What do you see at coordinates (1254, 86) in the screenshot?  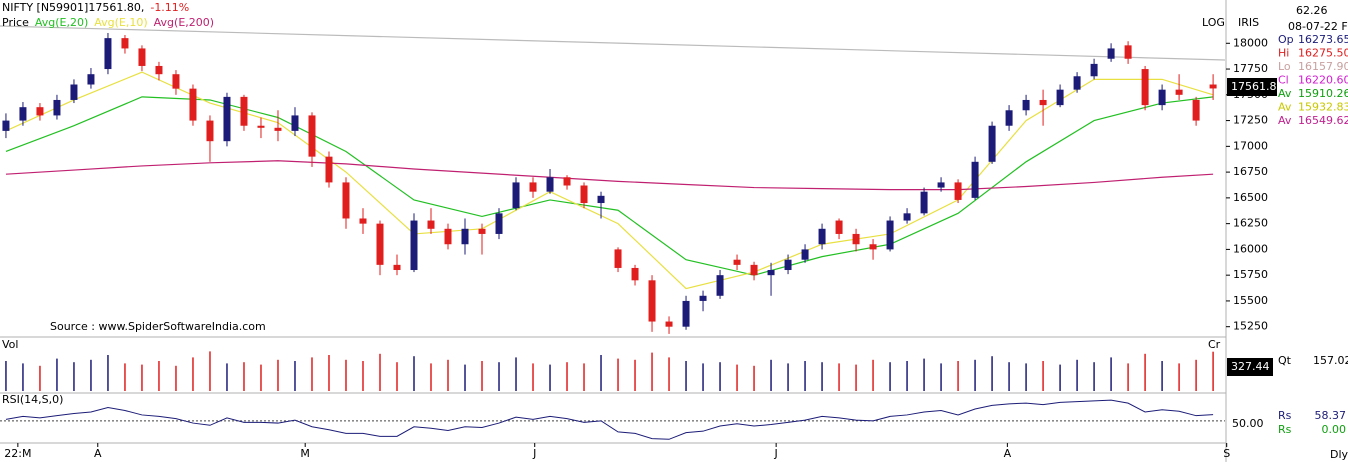 I see `last-price: 17561.8` at bounding box center [1254, 86].